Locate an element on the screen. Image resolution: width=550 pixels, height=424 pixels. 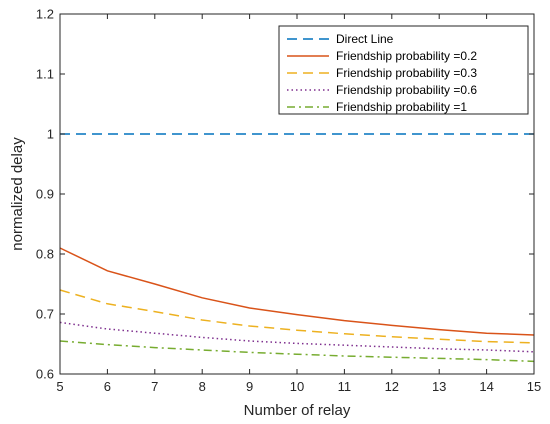
x-axis-title: Number of relay is located at coordinates (297, 410).